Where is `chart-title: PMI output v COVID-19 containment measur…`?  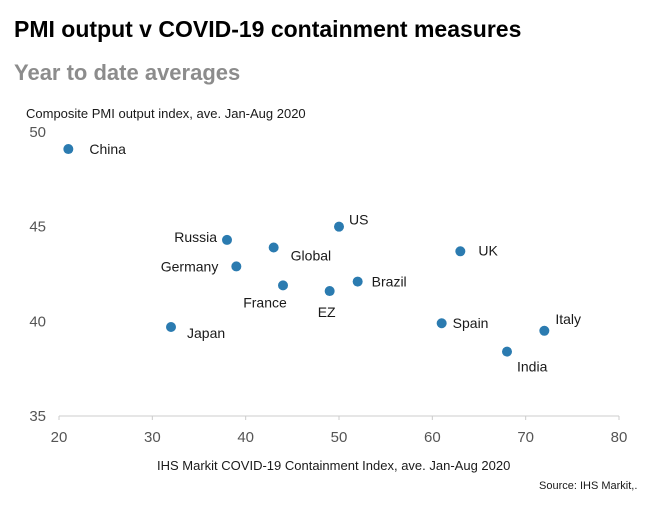
chart-title: PMI output v COVID-19 containment measur… is located at coordinates (268, 29).